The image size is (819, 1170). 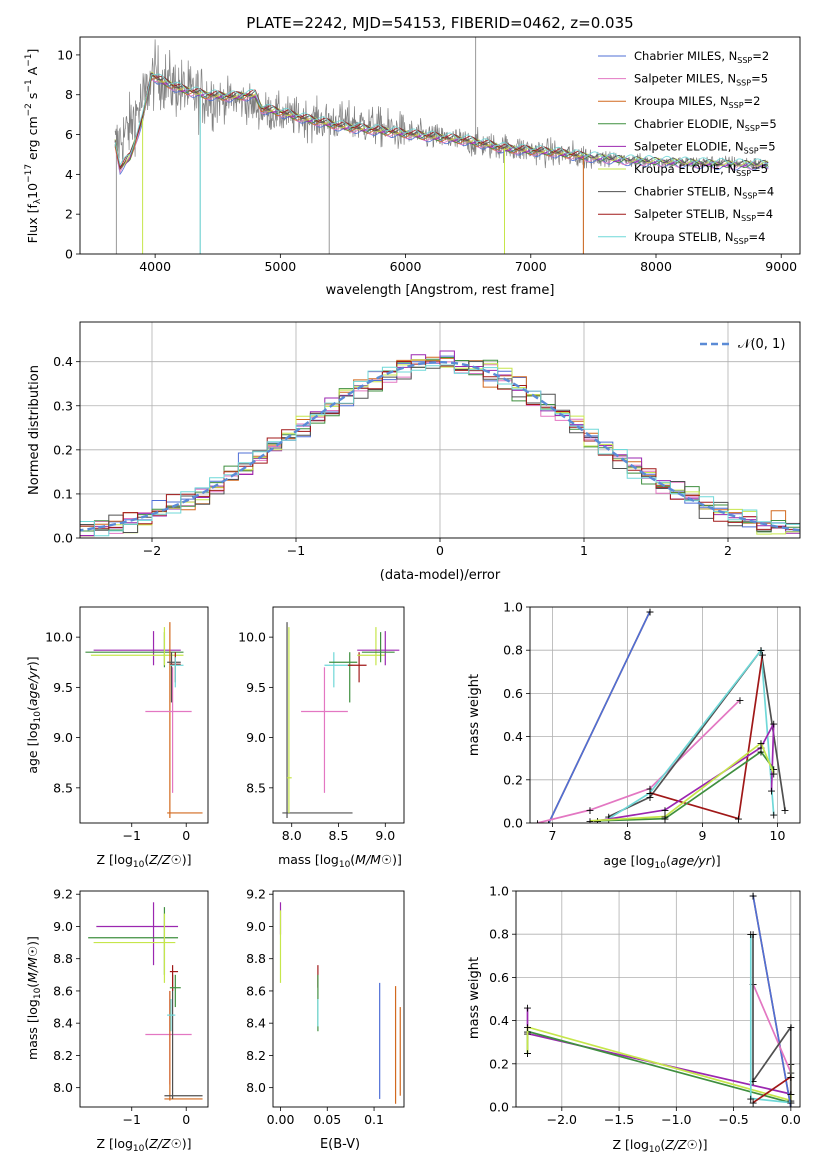 What do you see at coordinates (584, 550) in the screenshot?
I see `x-tick-label: 1` at bounding box center [584, 550].